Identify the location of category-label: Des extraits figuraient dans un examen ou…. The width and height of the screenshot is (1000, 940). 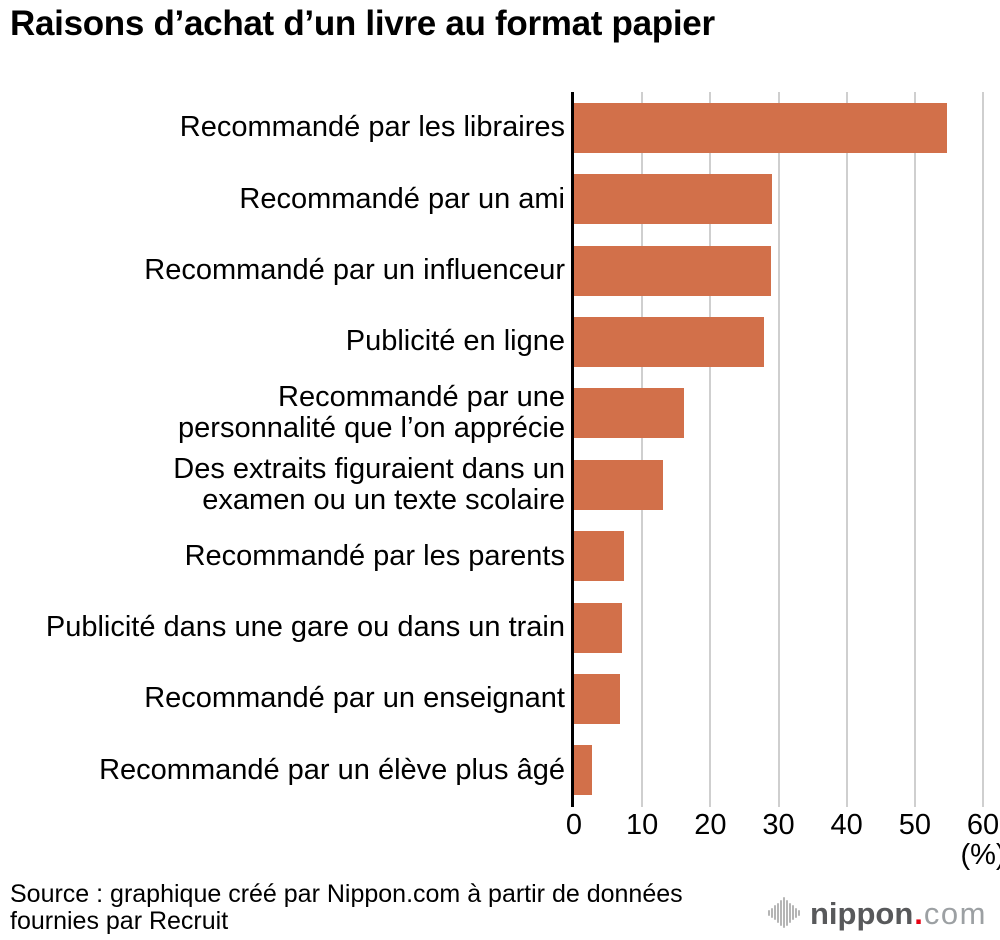
(282, 484).